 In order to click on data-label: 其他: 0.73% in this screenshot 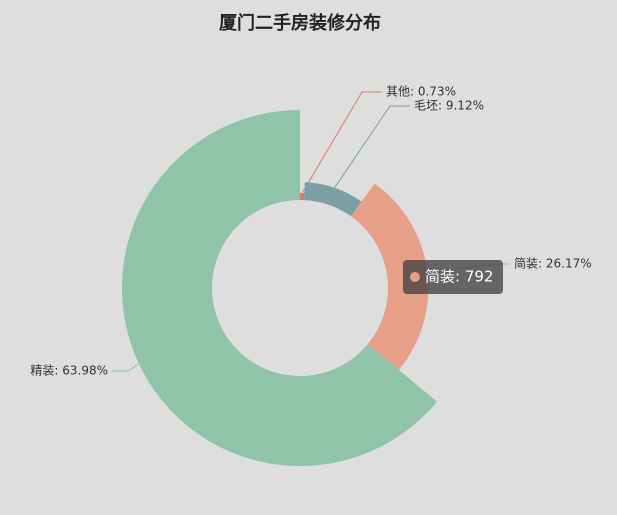, I will do `click(421, 92)`.